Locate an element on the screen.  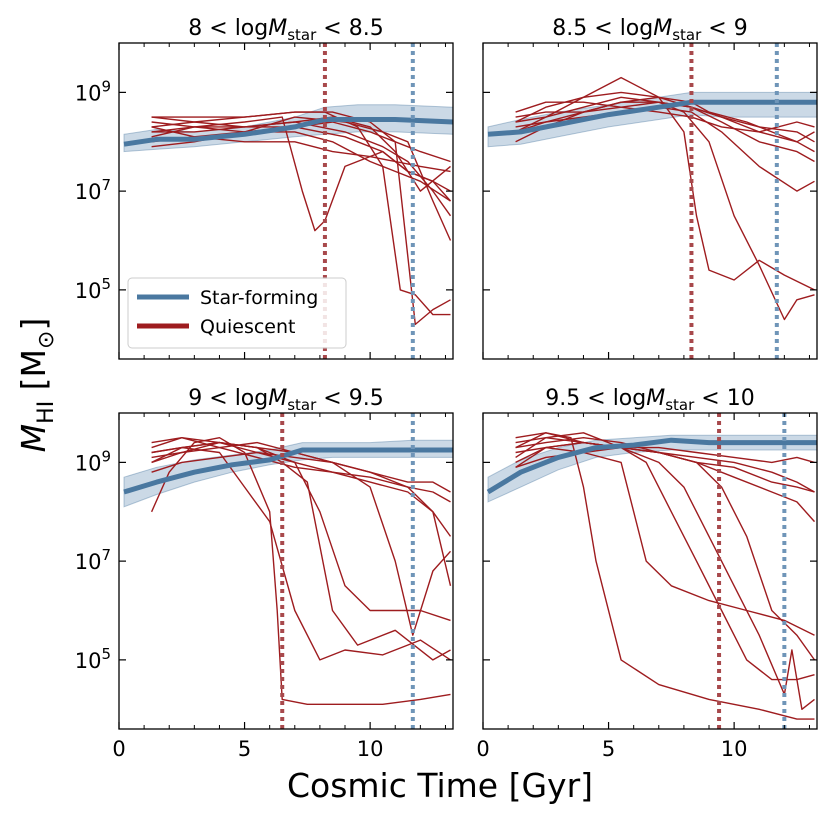
panel-title: 9.5 < logMstar < 10 is located at coordinates (649, 400).